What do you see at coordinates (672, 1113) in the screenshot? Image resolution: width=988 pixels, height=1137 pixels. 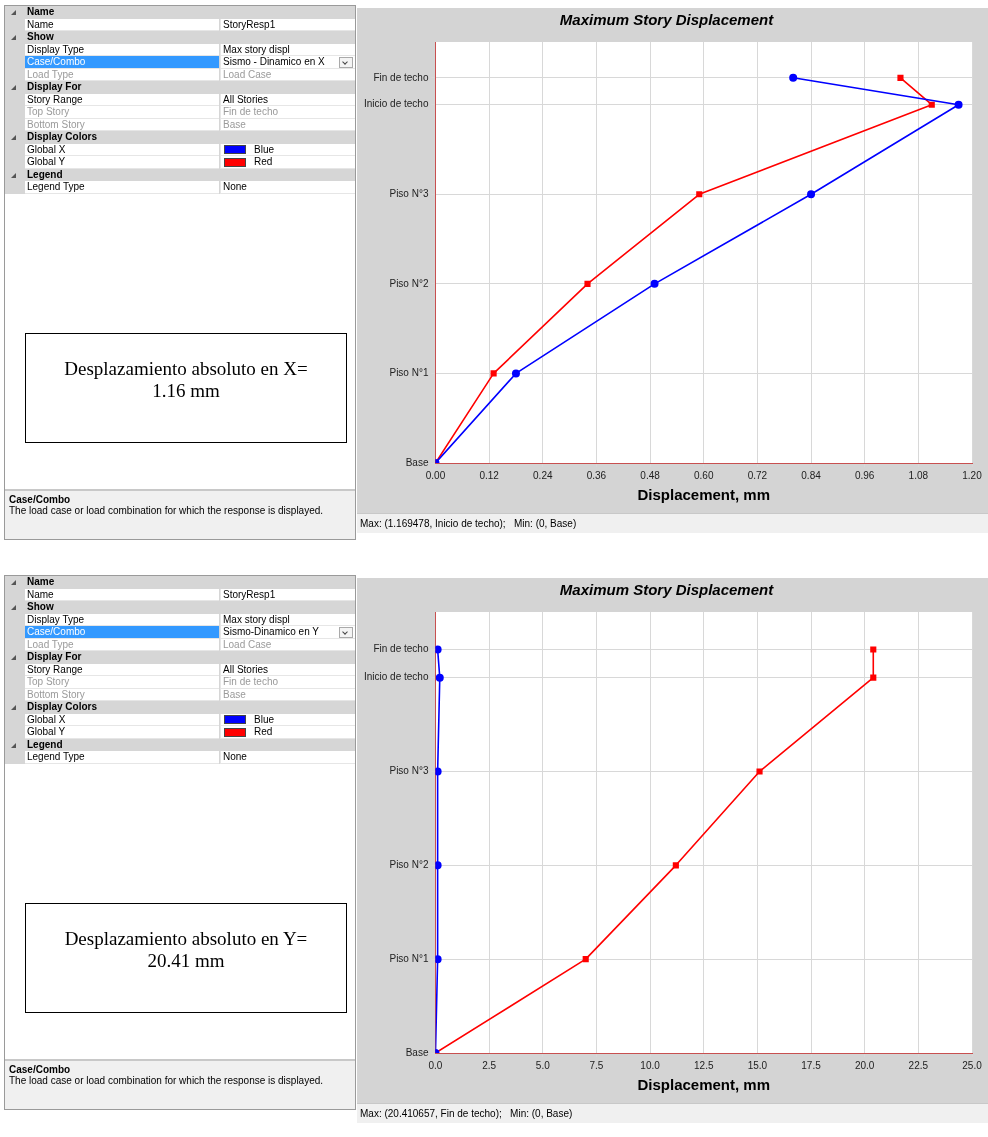 I see `text: Max: (20.410657, Fin de techo); Min: (0, Base)` at bounding box center [672, 1113].